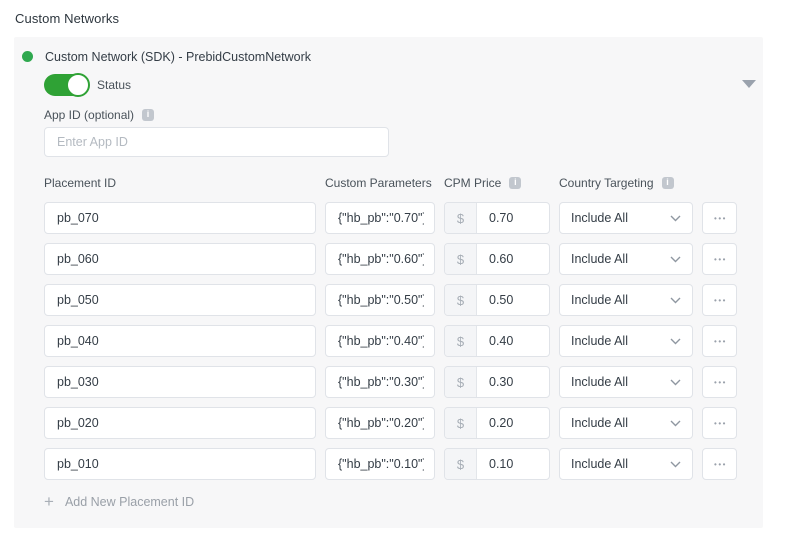 The width and height of the screenshot is (798, 552). Describe the element at coordinates (403, 85) in the screenshot. I see `status-row: Status` at that location.